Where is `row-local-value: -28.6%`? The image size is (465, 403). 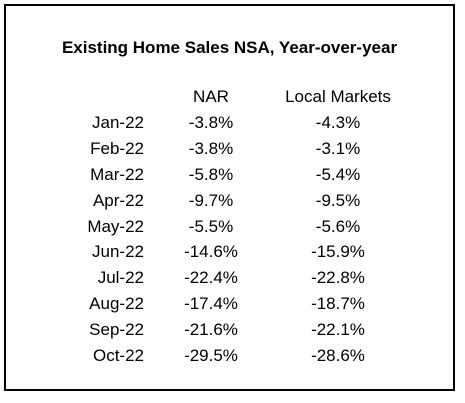 row-local-value: -28.6% is located at coordinates (338, 356).